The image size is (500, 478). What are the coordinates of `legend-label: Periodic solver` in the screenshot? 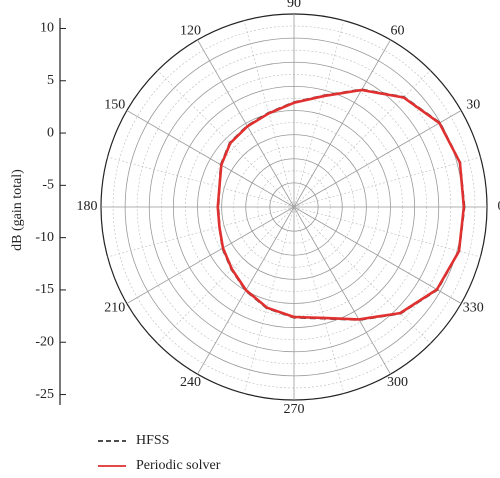 It's located at (178, 465).